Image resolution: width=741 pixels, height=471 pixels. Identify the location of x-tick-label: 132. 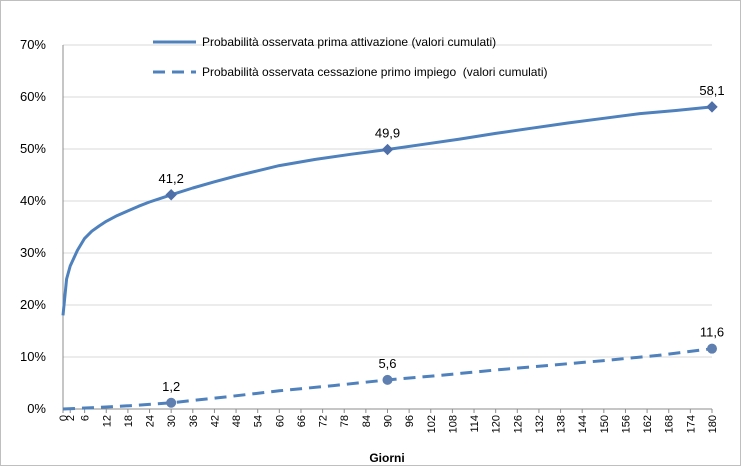
(540, 424).